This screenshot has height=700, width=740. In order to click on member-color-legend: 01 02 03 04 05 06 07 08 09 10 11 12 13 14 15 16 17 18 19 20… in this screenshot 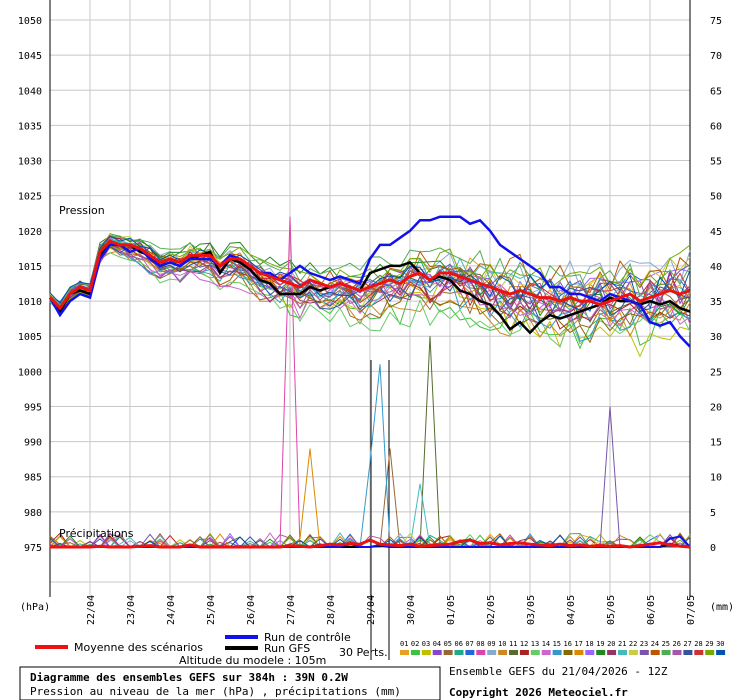, I will do `click(563, 647)`.